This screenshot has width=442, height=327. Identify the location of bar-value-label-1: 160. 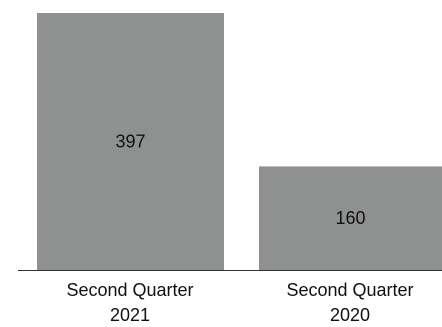
(350, 218).